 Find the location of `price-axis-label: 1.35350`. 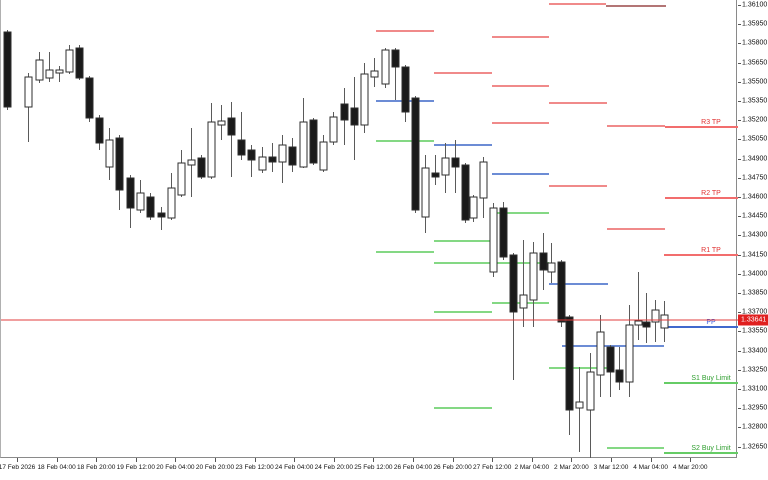

price-axis-label: 1.35350 is located at coordinates (755, 101).